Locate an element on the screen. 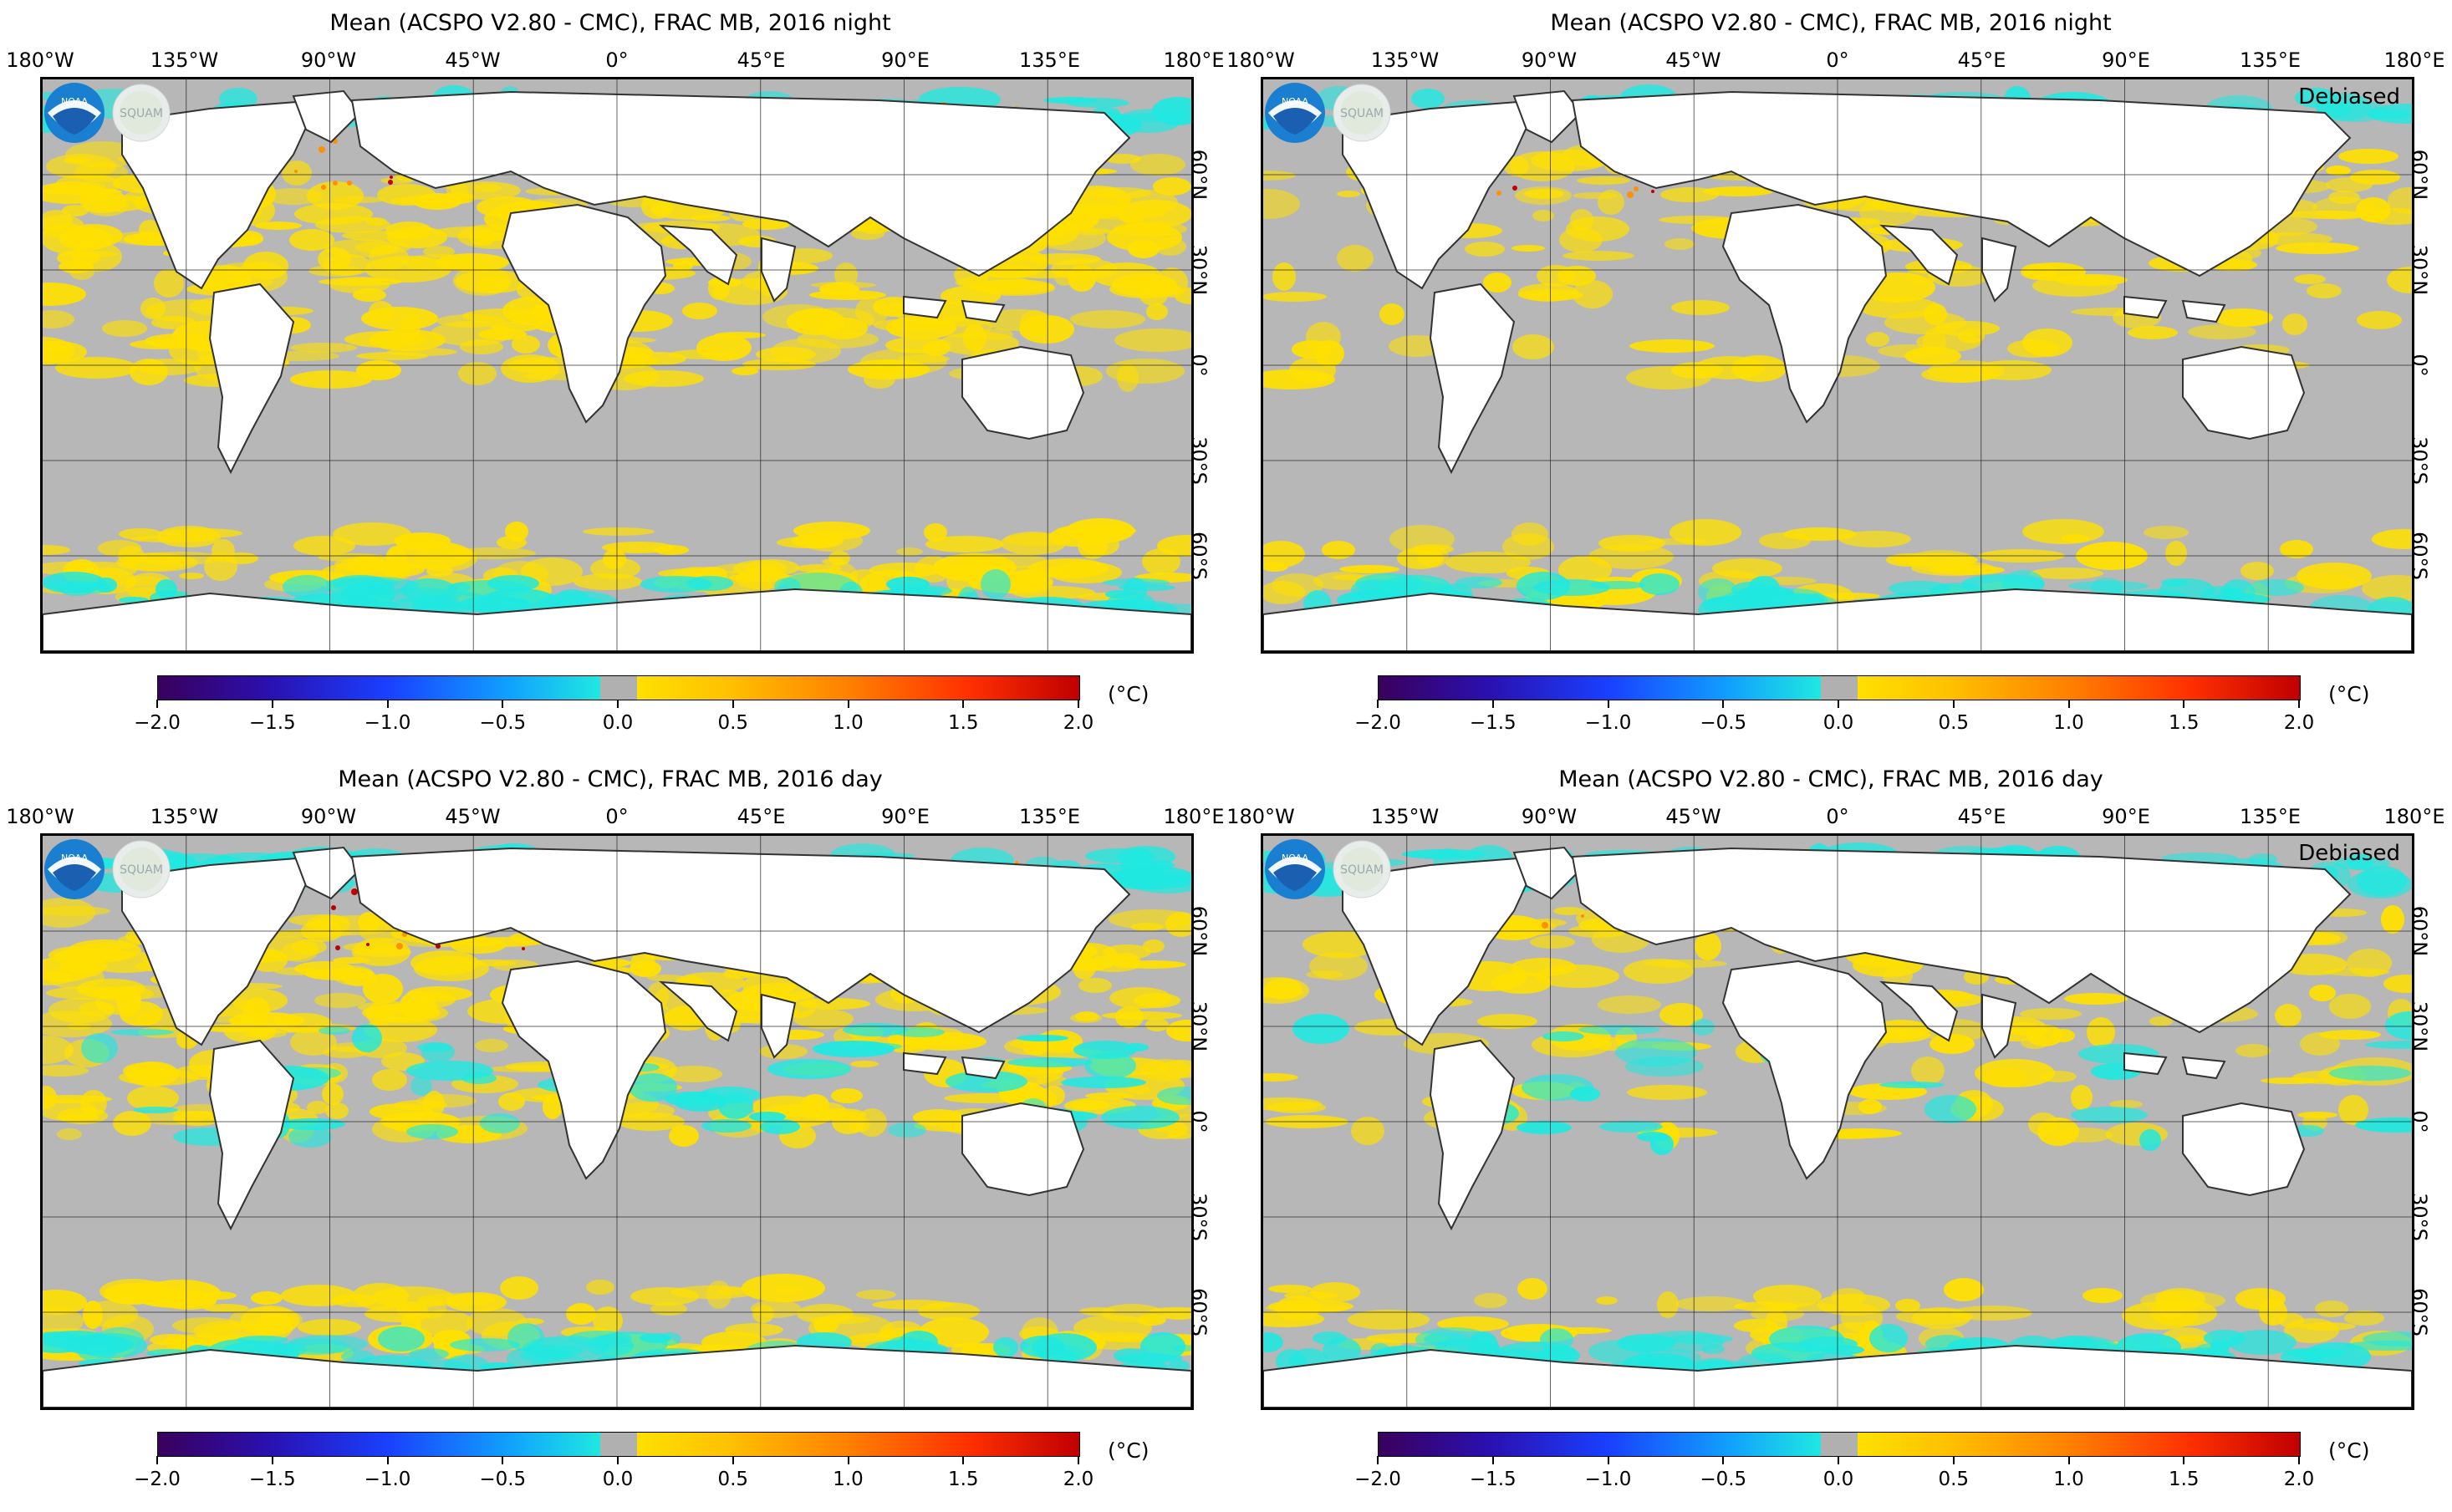  squam-logo: SQUAM is located at coordinates (1362, 113).